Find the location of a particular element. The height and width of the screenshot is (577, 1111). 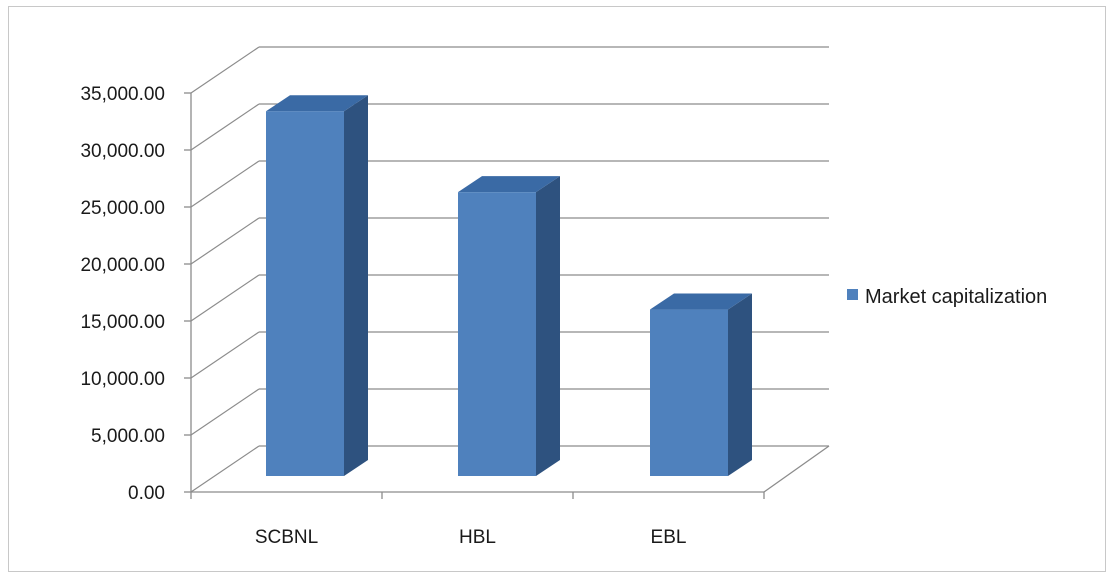

y-tick-label: 20,000.00 is located at coordinates (122, 265).